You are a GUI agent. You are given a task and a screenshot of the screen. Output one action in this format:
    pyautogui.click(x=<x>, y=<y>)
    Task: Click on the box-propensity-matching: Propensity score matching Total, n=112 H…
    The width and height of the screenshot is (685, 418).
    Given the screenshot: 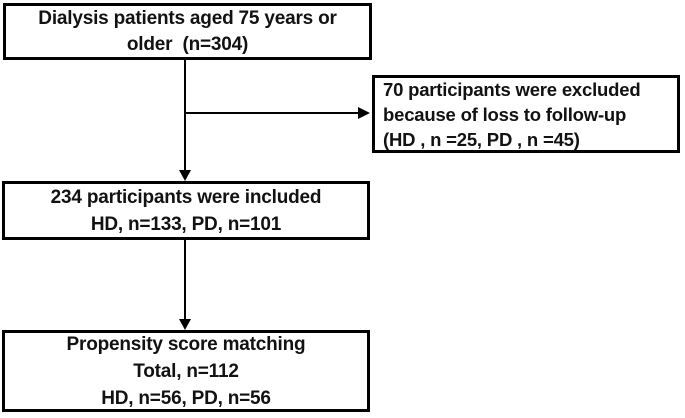 What is the action you would take?
    pyautogui.click(x=186, y=371)
    